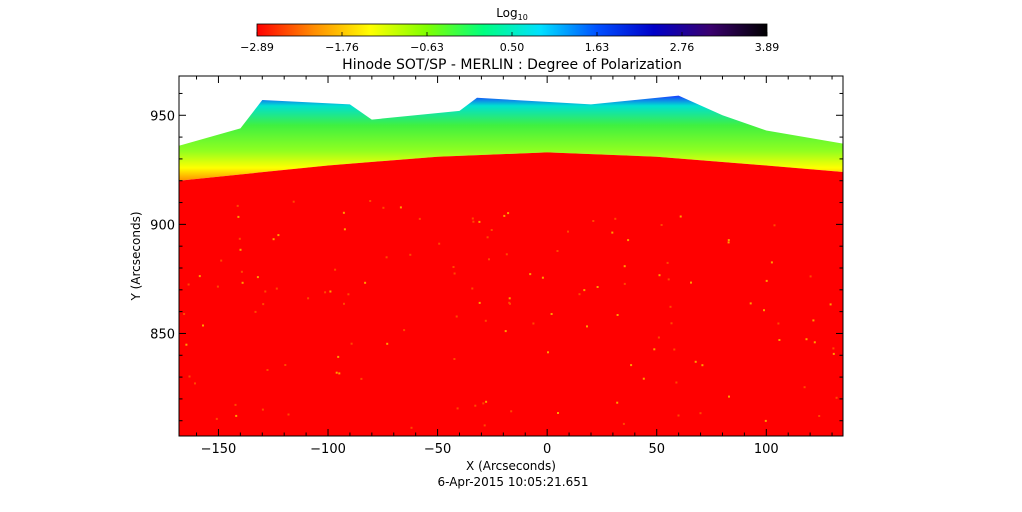 This screenshot has width=1022, height=512. What do you see at coordinates (512, 14) in the screenshot?
I see `colorbar-label: Log10` at bounding box center [512, 14].